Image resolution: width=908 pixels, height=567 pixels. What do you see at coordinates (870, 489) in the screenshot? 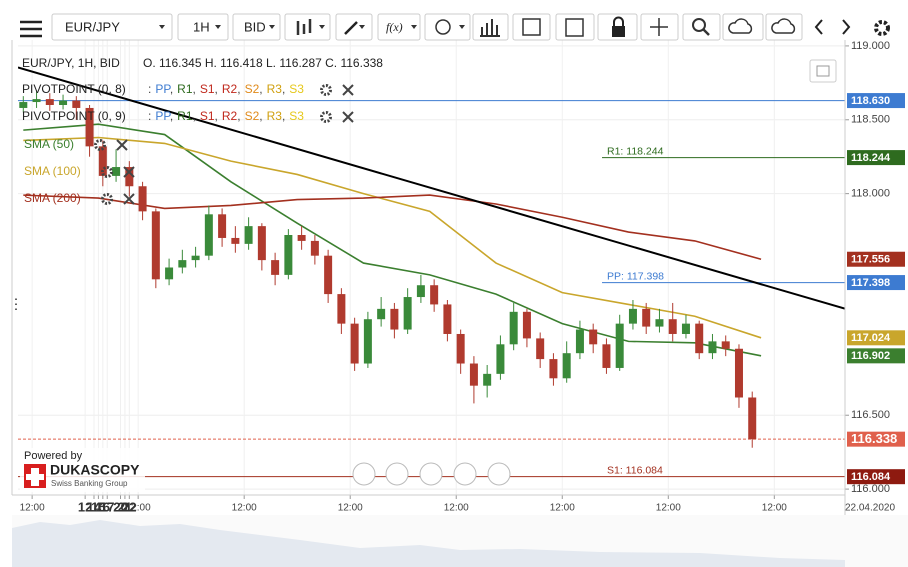
I see `y-tick-label: 116.000` at bounding box center [870, 489].